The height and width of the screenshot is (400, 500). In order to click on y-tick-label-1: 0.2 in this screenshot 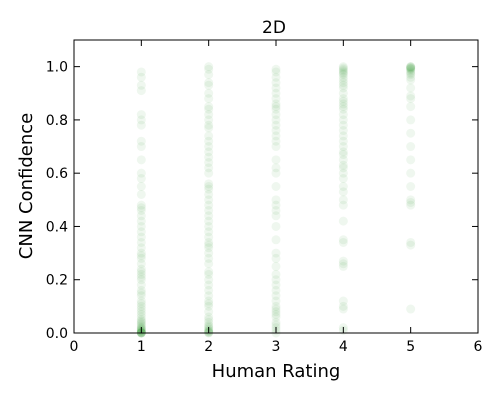, I will do `click(57, 281)`.